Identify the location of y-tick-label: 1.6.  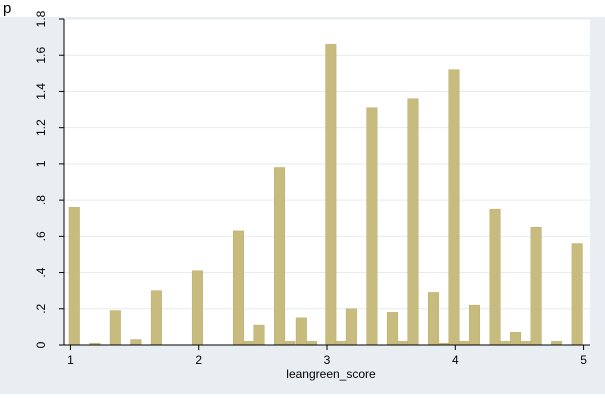
(41, 55).